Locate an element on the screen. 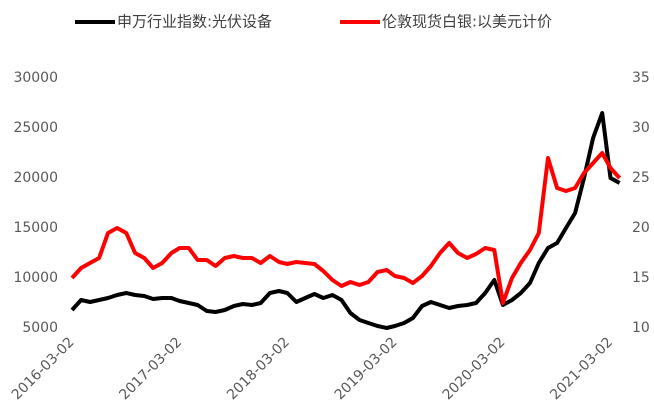  y-tick-label: 5000 is located at coordinates (40, 328).